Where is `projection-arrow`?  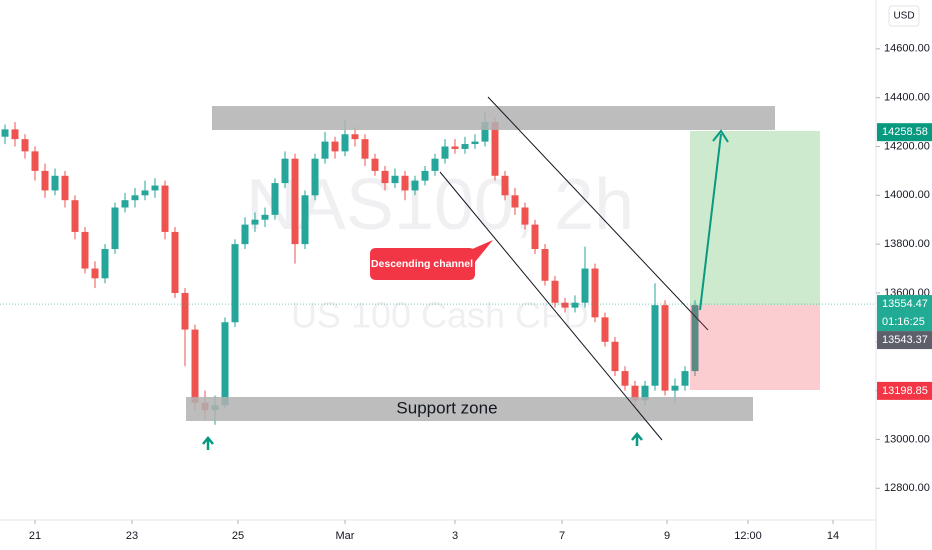 projection-arrow is located at coordinates (710, 222).